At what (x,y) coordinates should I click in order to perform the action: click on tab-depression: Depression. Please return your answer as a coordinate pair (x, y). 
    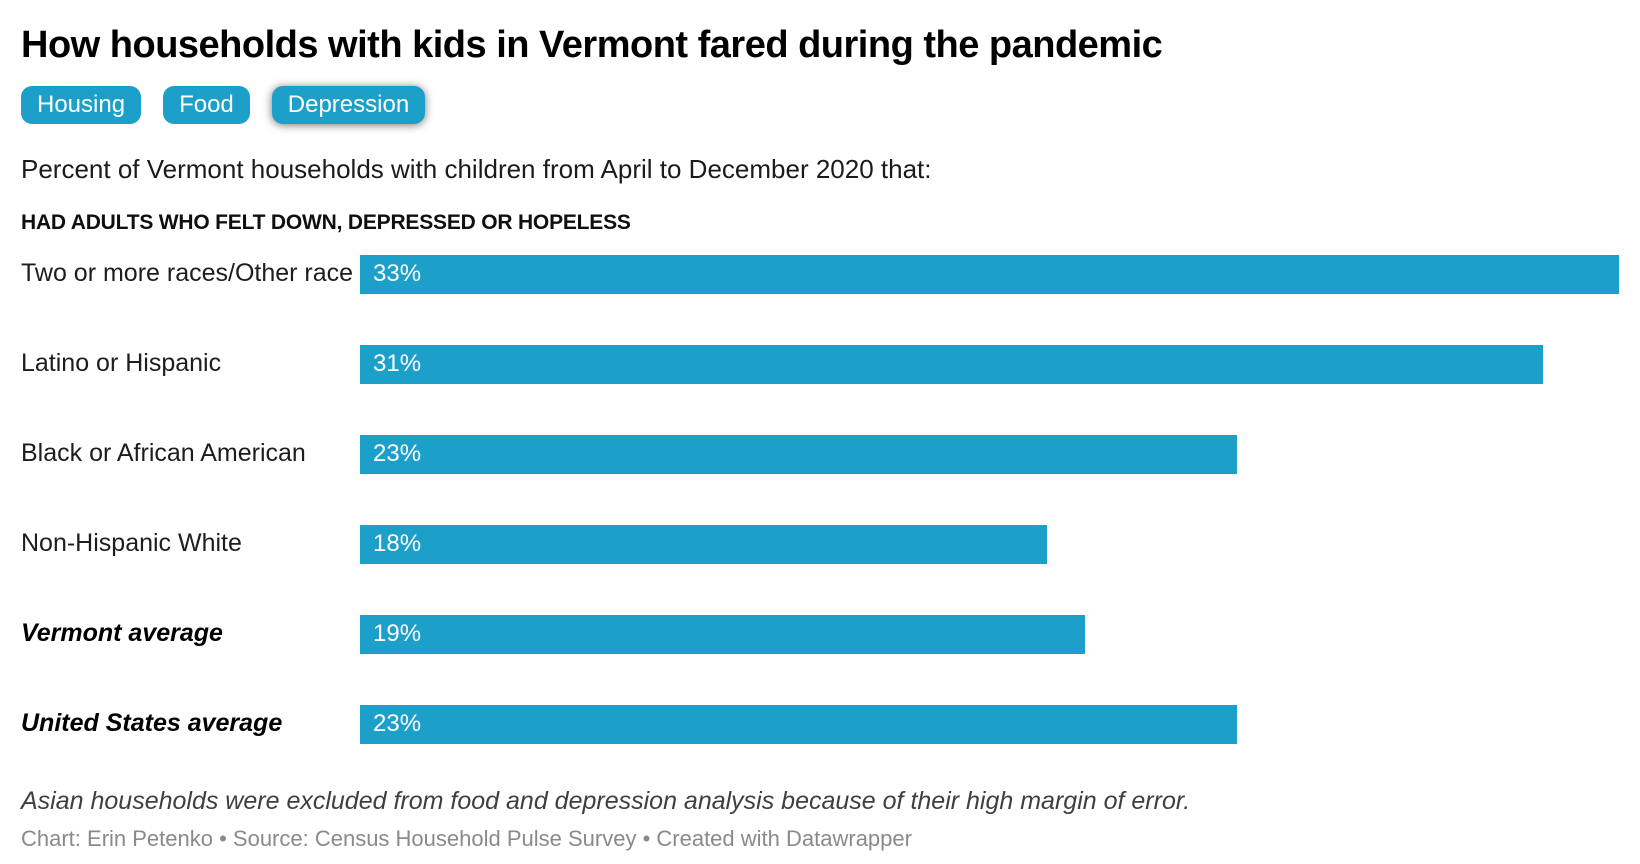
    Looking at the image, I should click on (348, 104).